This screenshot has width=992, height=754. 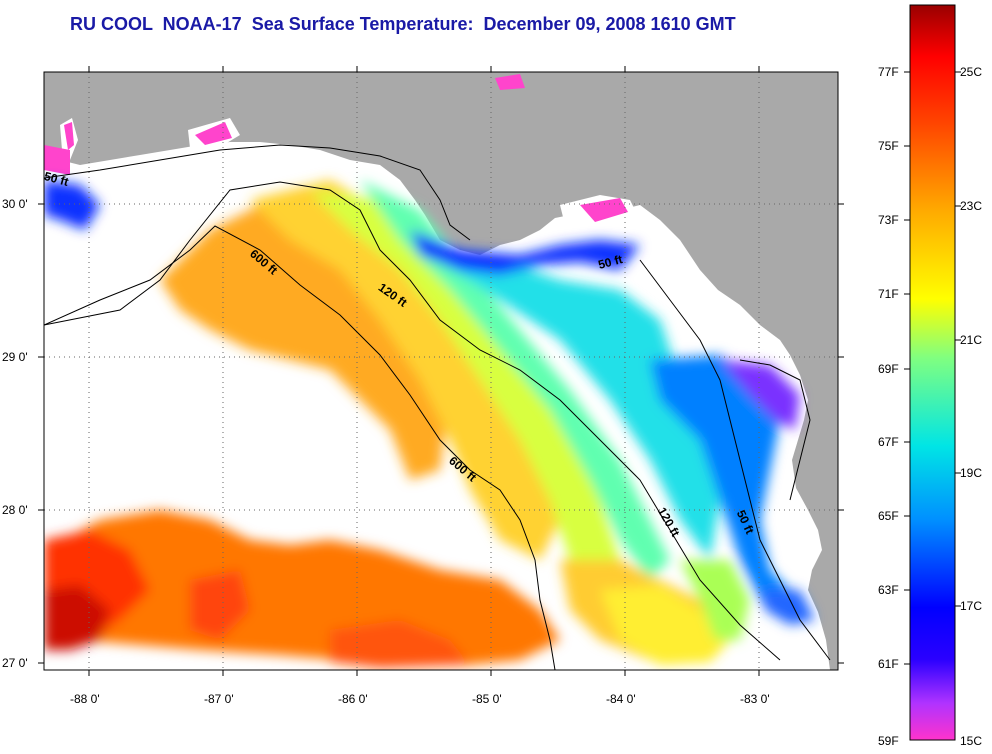 I want to click on longitude-label: -83 0', so click(x=755, y=699).